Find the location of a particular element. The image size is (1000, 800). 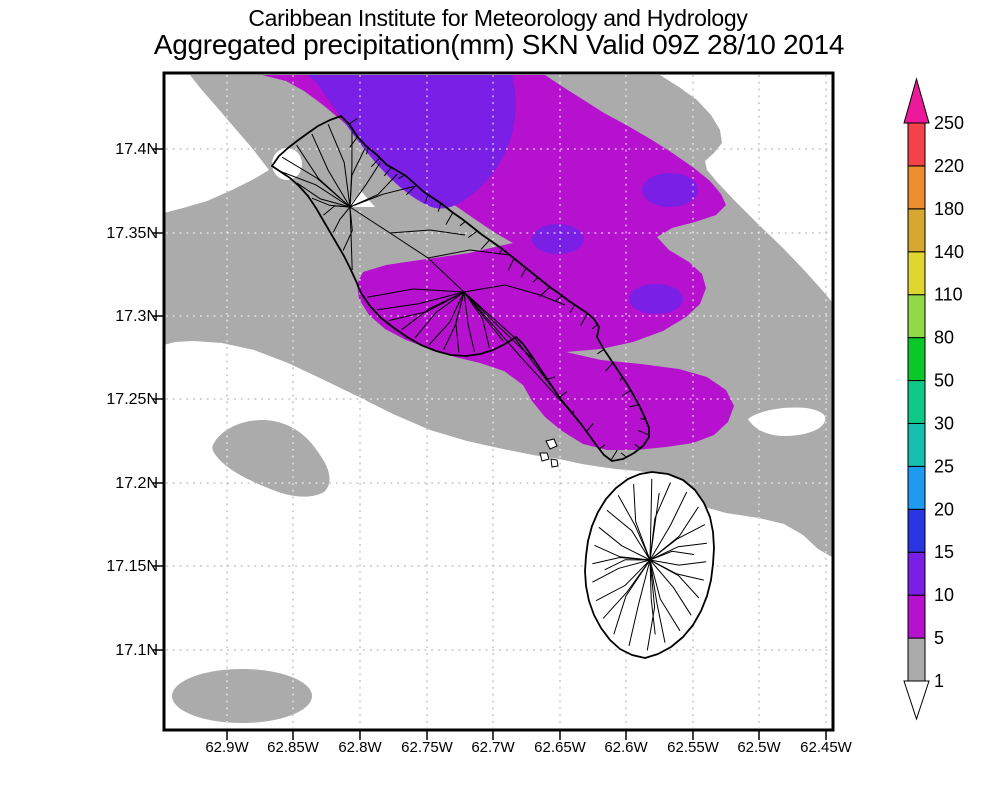

rain-core-mid-10-15mm is located at coordinates (558, 239).